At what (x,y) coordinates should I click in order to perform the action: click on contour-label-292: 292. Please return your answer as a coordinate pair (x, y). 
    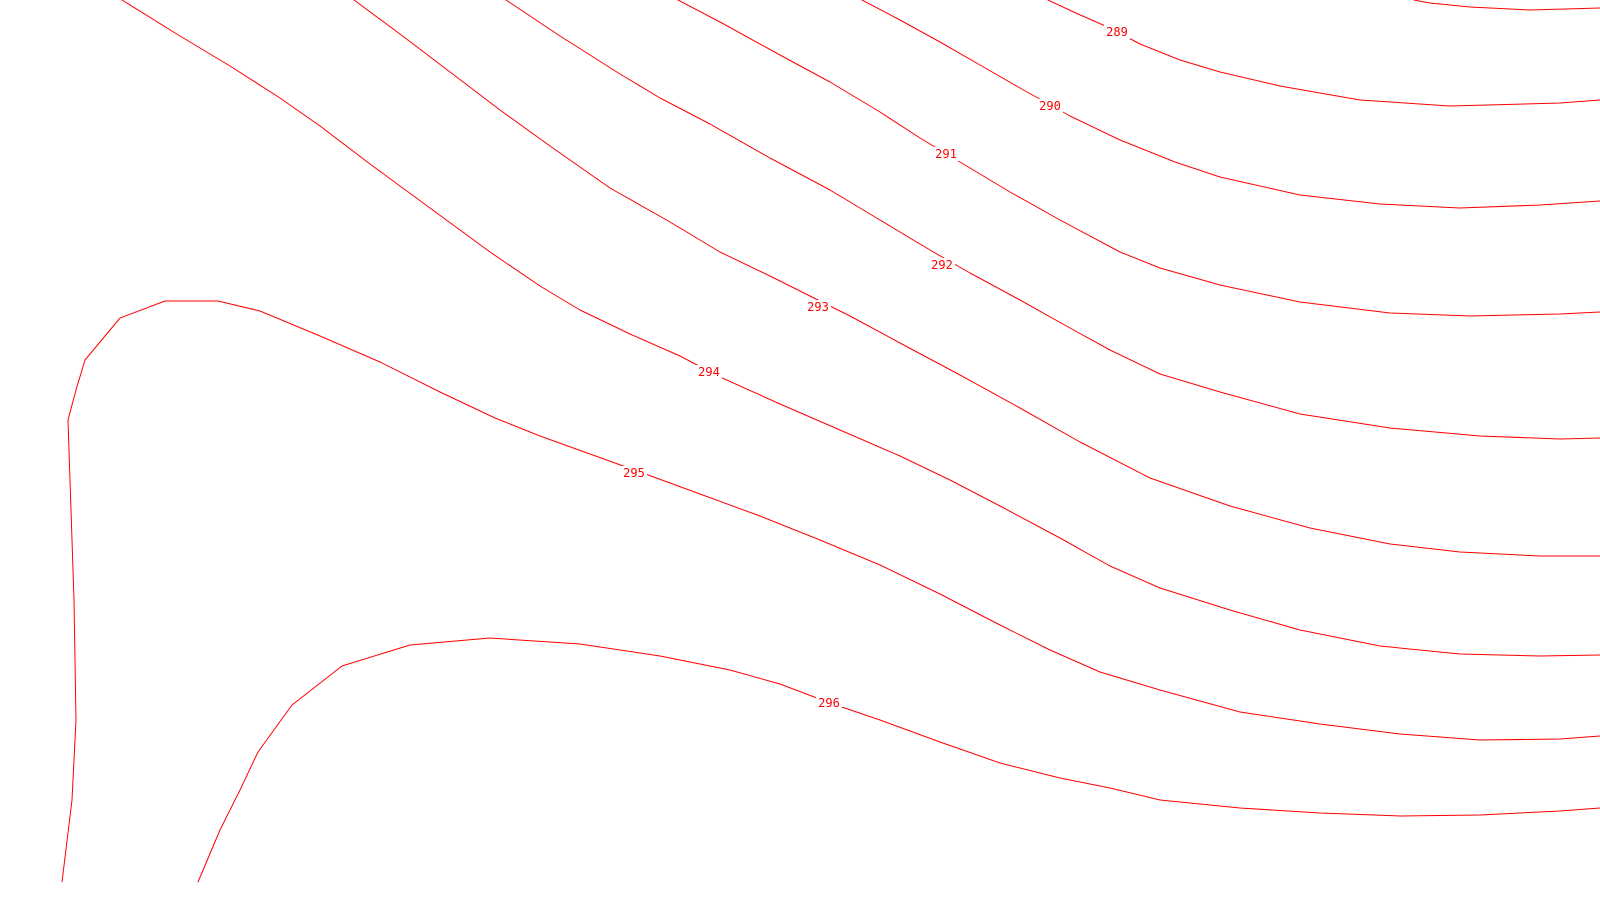
    Looking at the image, I should click on (942, 265).